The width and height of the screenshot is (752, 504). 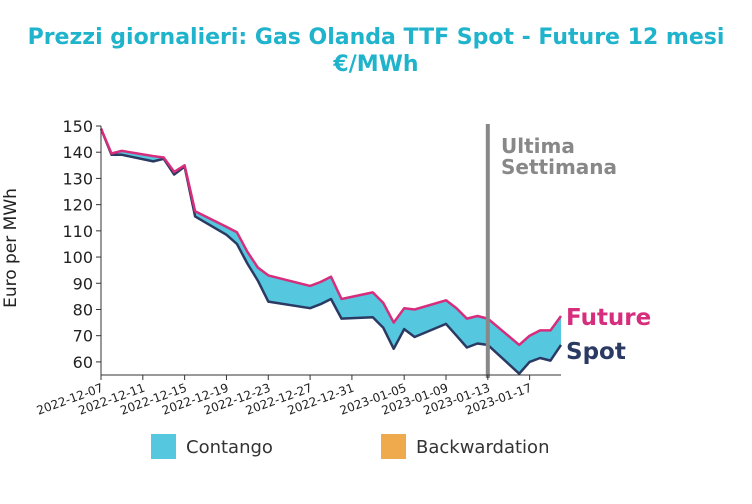 What do you see at coordinates (83, 283) in the screenshot?
I see `y-tick-label: 90` at bounding box center [83, 283].